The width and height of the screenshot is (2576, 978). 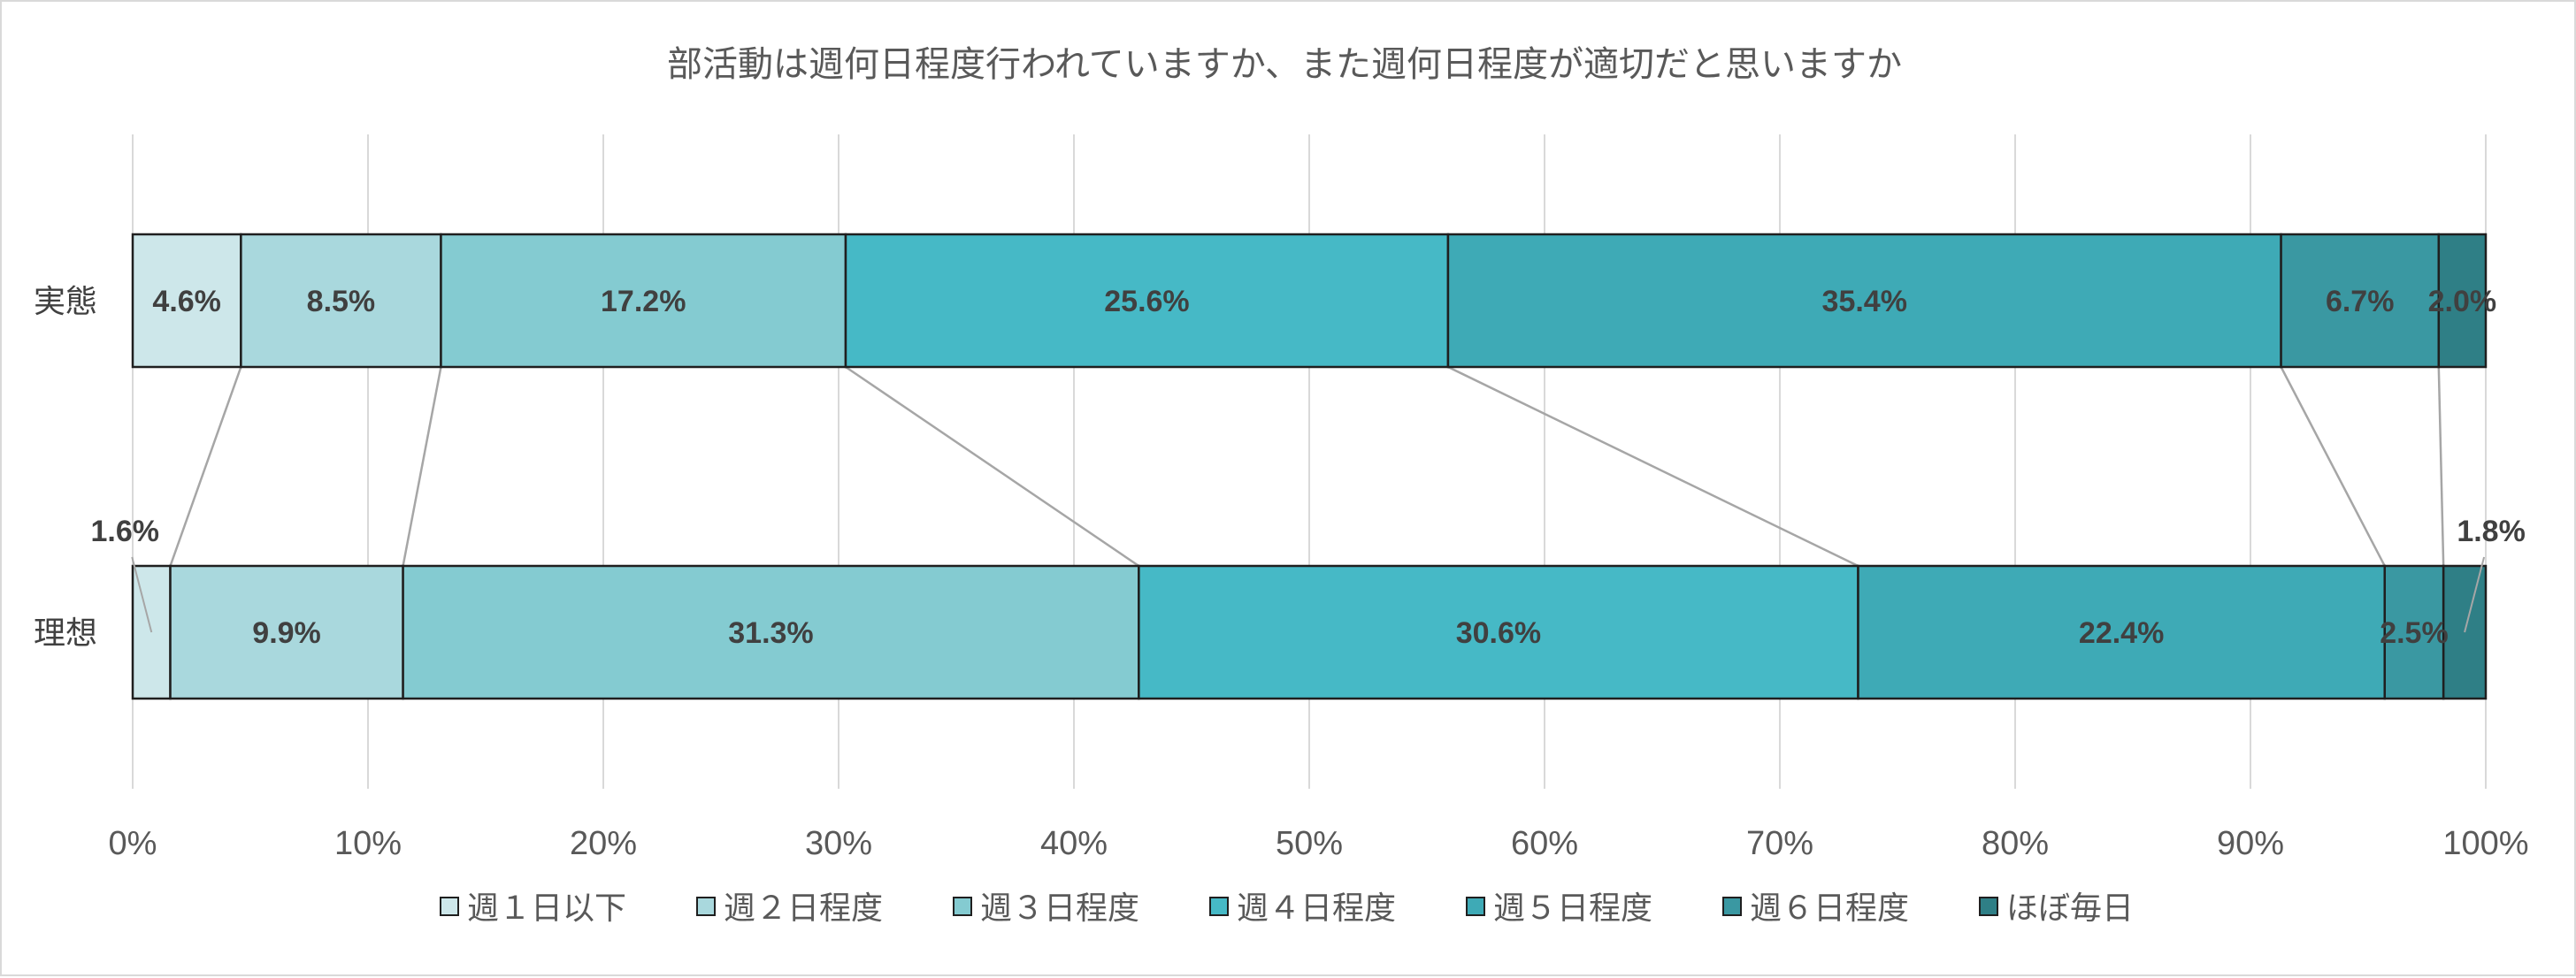 I want to click on legend-label: 週４日程度, so click(x=1316, y=908).